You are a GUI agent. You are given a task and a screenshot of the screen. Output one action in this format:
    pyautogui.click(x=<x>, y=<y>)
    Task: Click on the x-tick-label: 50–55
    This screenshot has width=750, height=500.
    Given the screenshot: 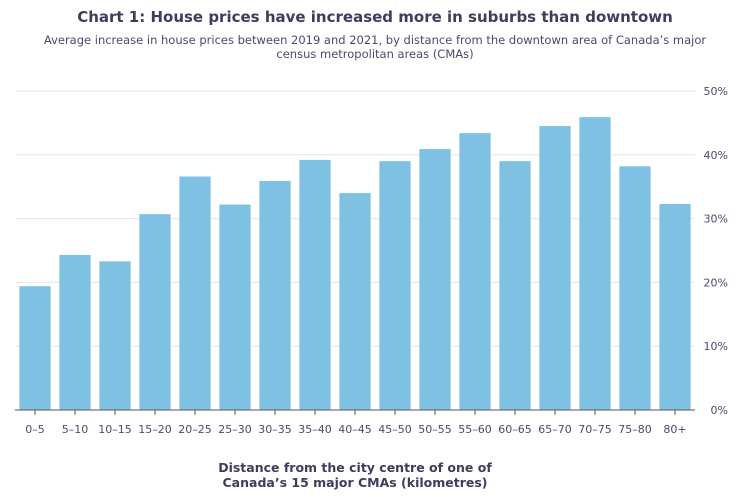 What is the action you would take?
    pyautogui.click(x=435, y=429)
    